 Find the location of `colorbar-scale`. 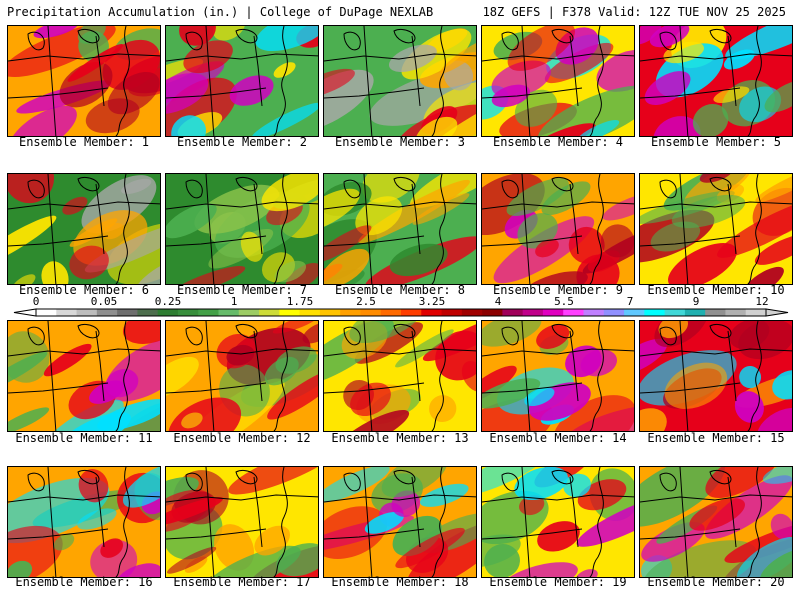

colorbar-scale is located at coordinates (401, 312).